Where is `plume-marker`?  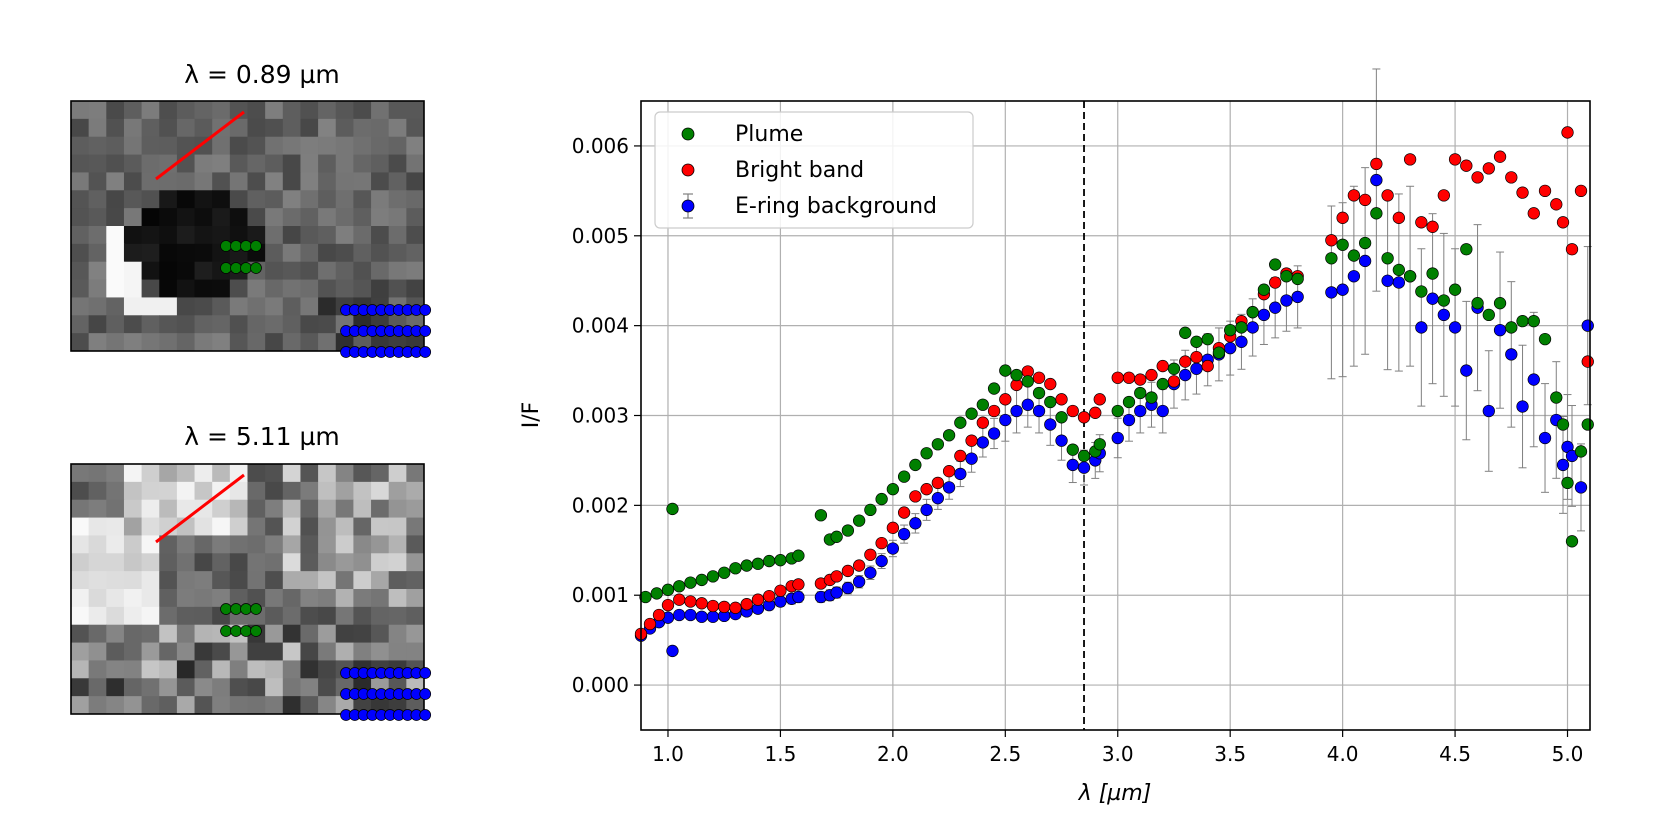 plume-marker is located at coordinates (226, 631).